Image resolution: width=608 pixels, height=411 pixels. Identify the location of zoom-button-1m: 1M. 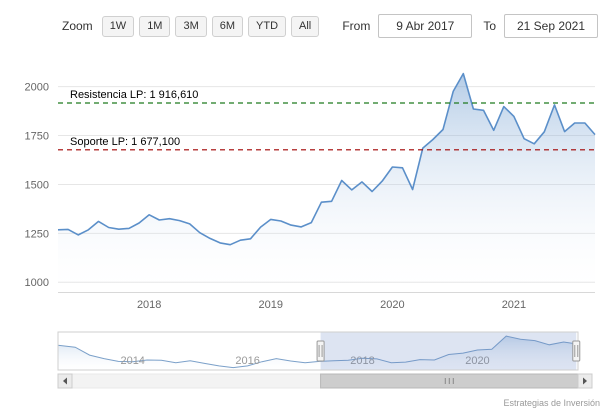
(155, 26).